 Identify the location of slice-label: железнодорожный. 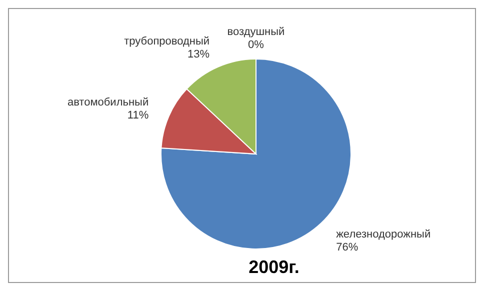
(383, 234).